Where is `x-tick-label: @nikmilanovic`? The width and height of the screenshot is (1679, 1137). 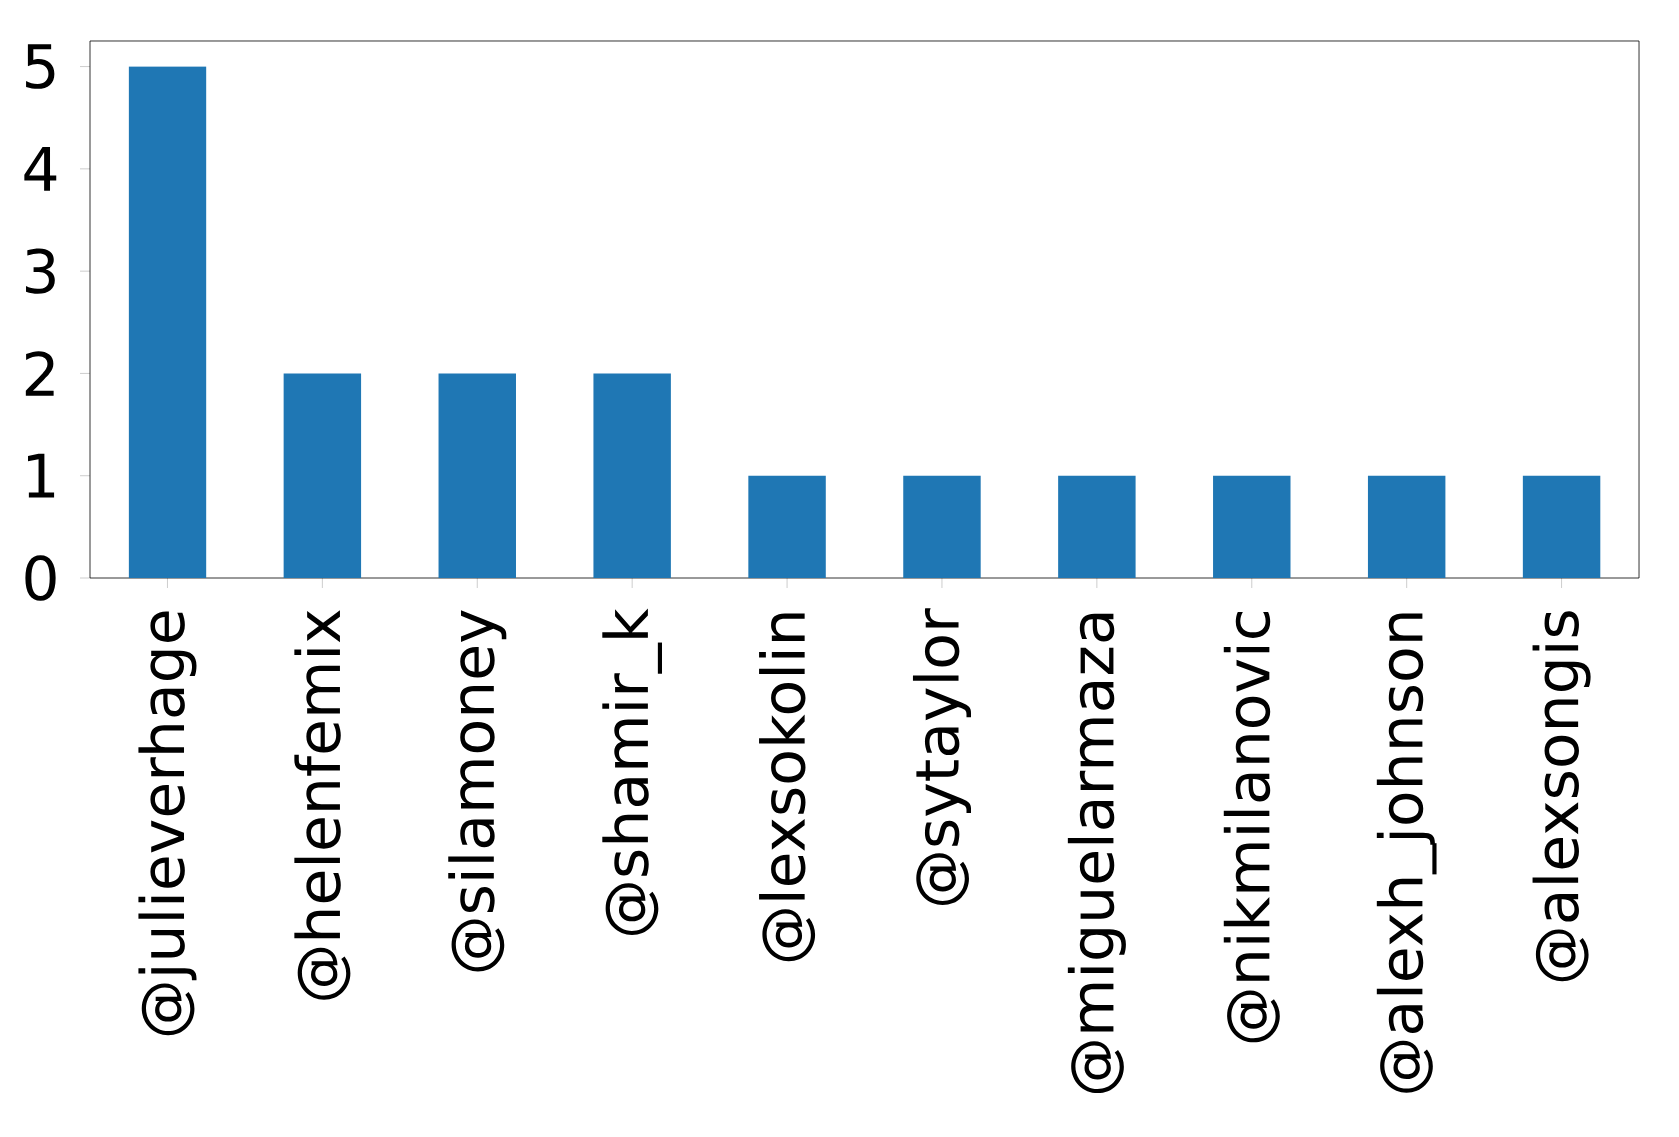
x-tick-label: @nikmilanovic is located at coordinates (1251, 827).